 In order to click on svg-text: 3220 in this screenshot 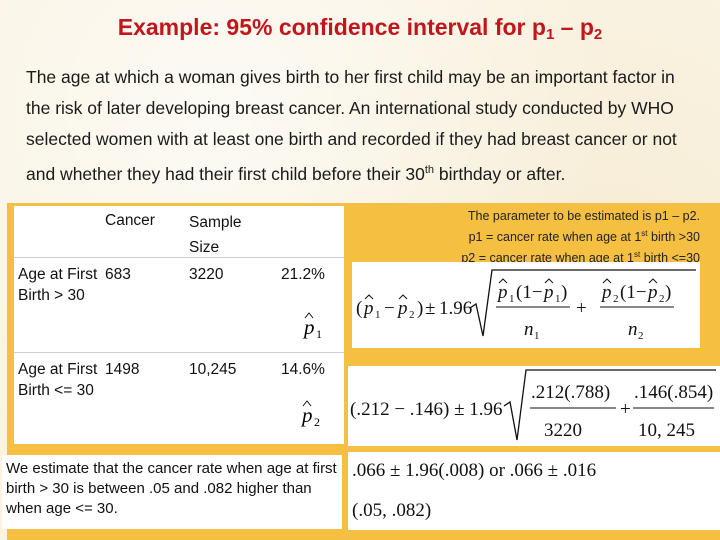, I will do `click(563, 430)`.